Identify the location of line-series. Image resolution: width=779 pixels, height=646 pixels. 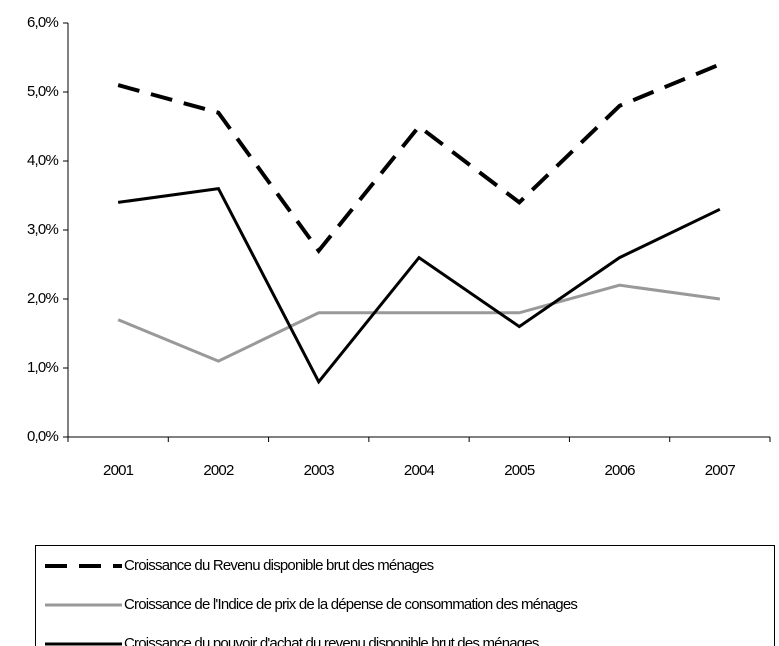
(419, 323).